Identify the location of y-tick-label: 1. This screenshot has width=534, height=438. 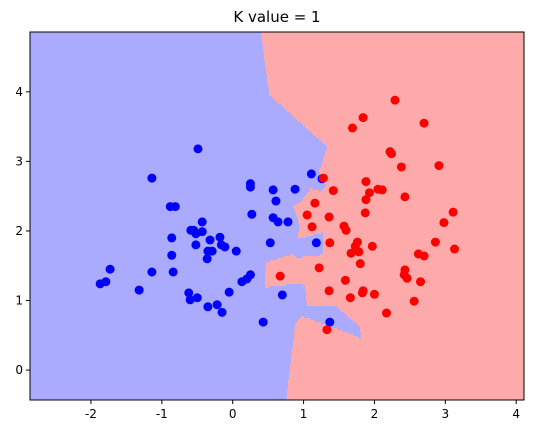
(19, 301).